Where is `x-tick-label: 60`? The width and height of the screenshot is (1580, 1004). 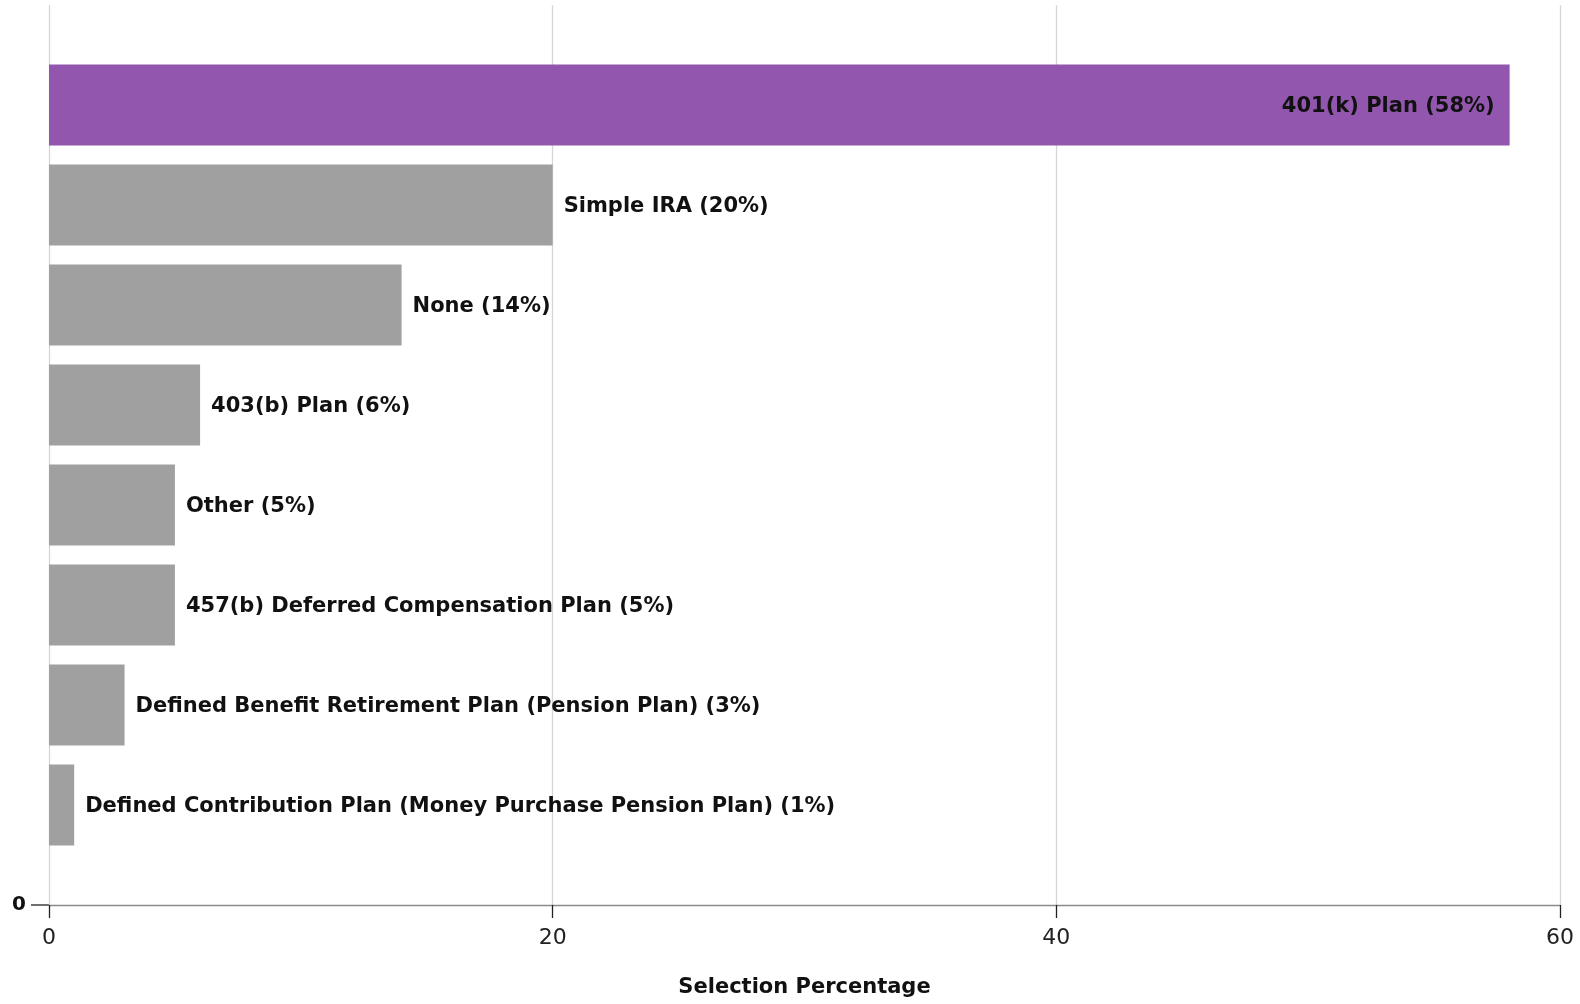 x-tick-label: 60 is located at coordinates (1560, 936).